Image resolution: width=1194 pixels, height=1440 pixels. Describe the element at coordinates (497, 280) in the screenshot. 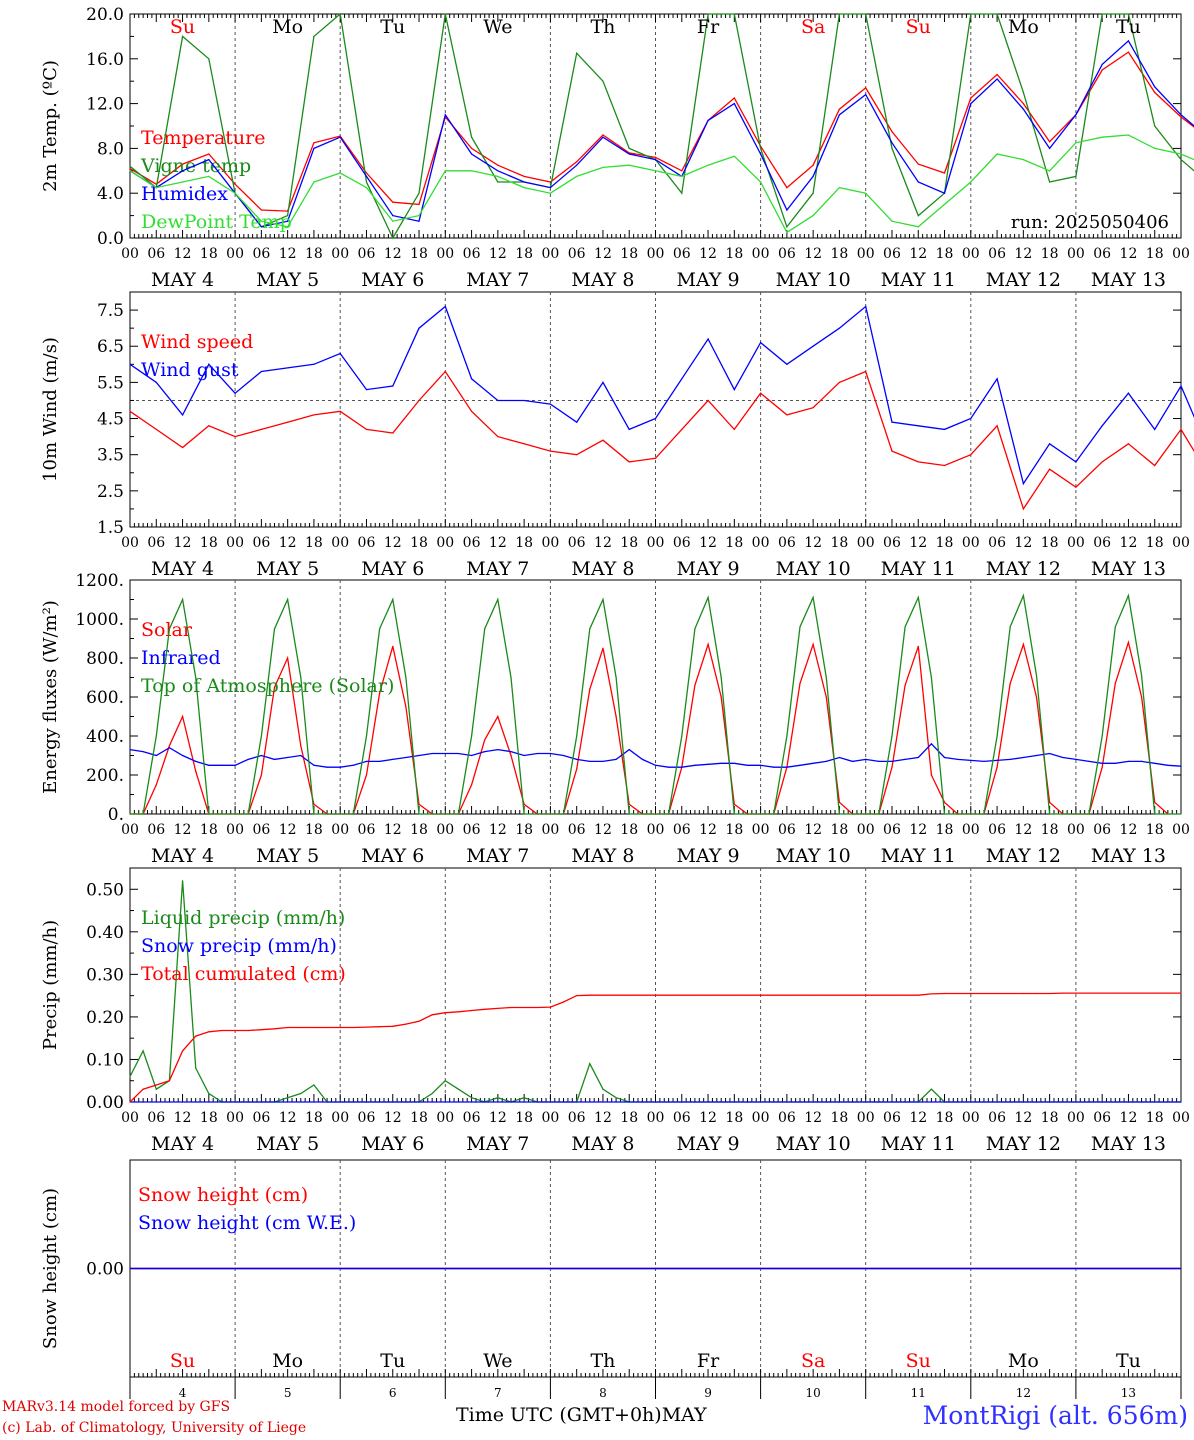

I see `date-label: MAY 7` at that location.